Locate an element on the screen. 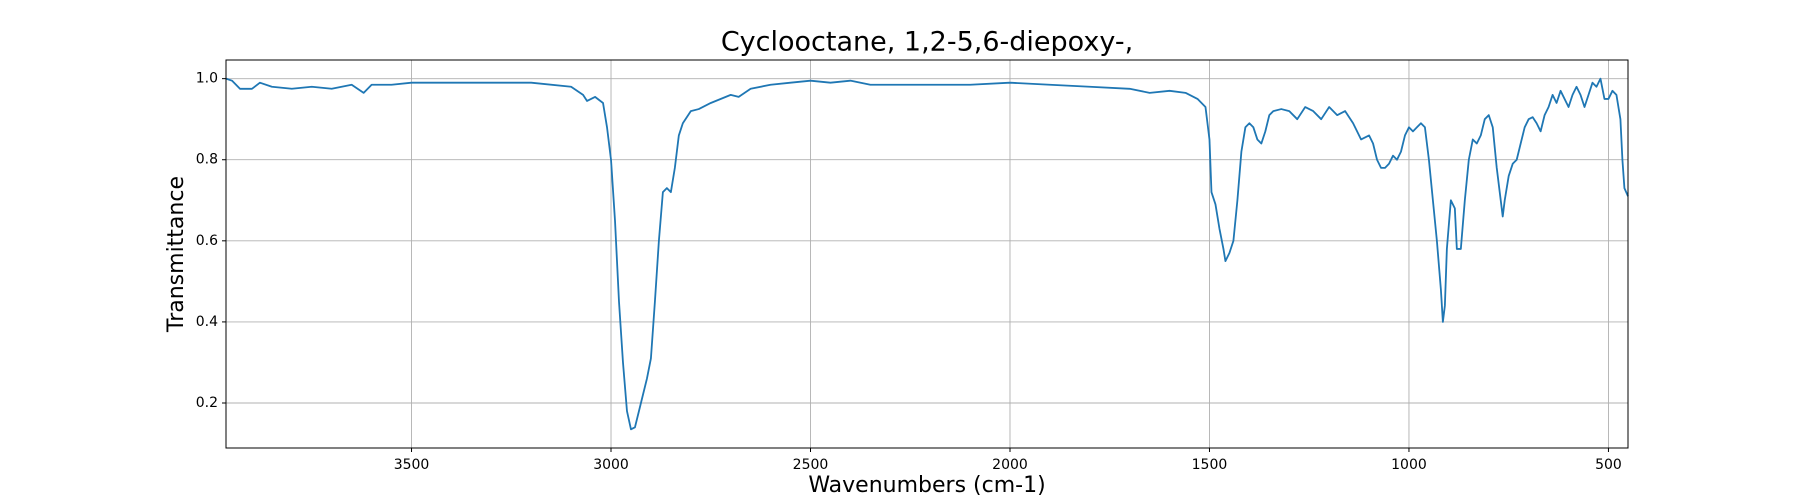 The height and width of the screenshot is (504, 1800). y-axis-label: Transmittance is located at coordinates (176, 254).